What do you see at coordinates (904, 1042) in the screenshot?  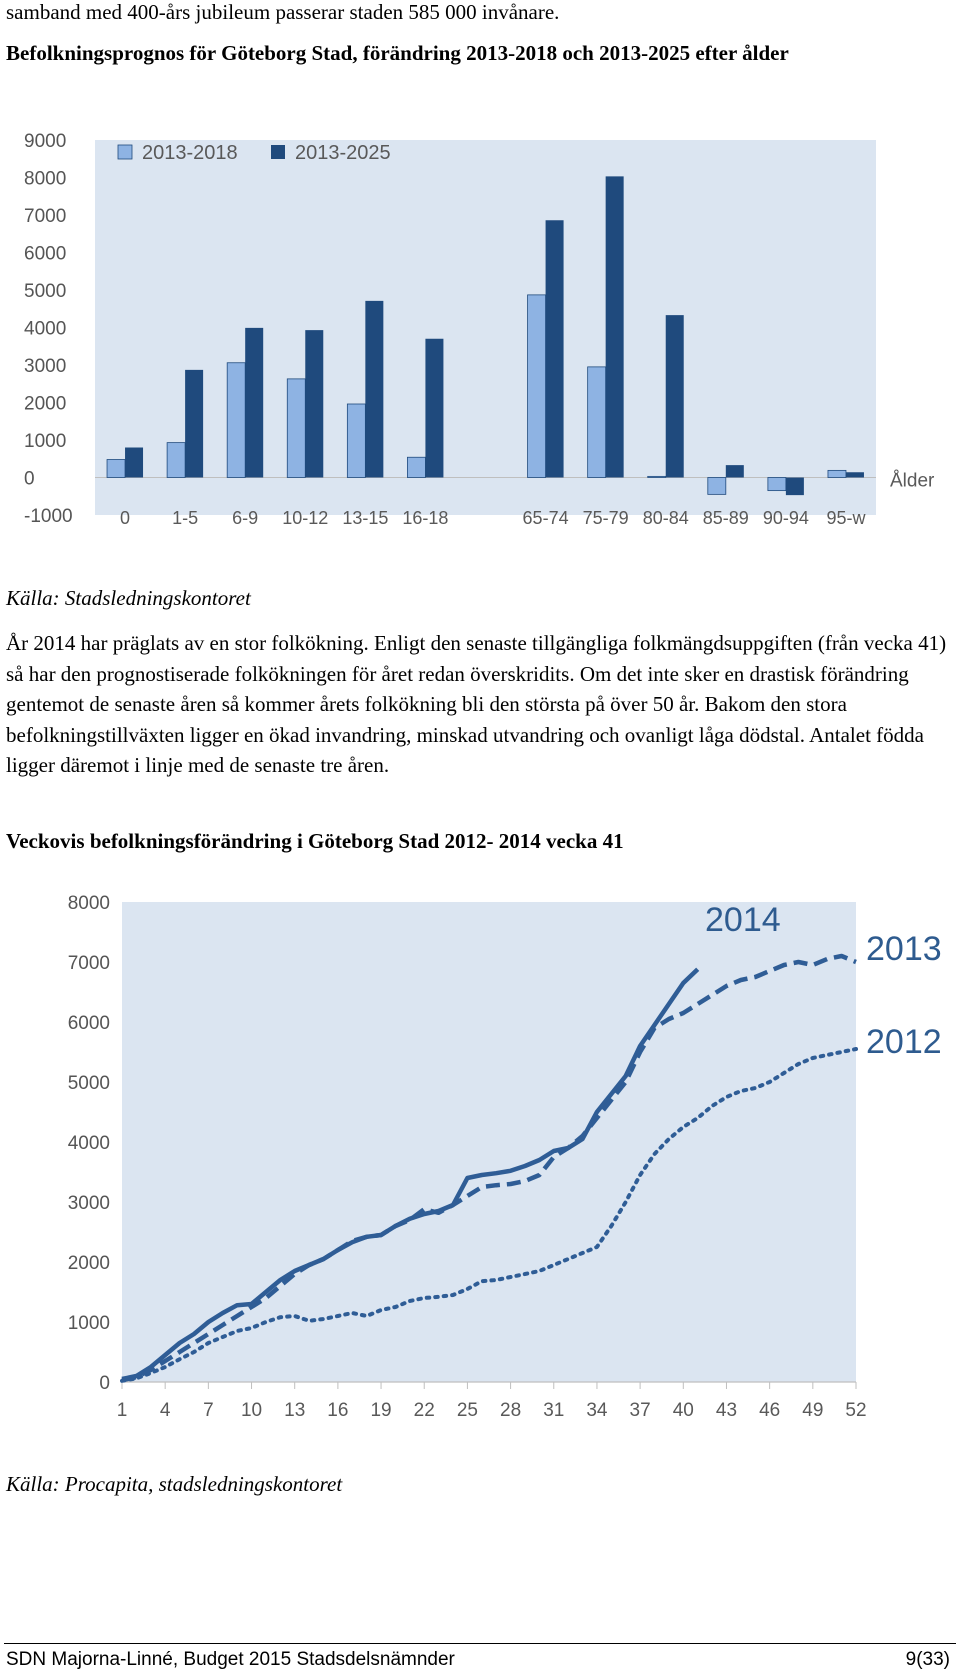 I see `series-label: 2012` at bounding box center [904, 1042].